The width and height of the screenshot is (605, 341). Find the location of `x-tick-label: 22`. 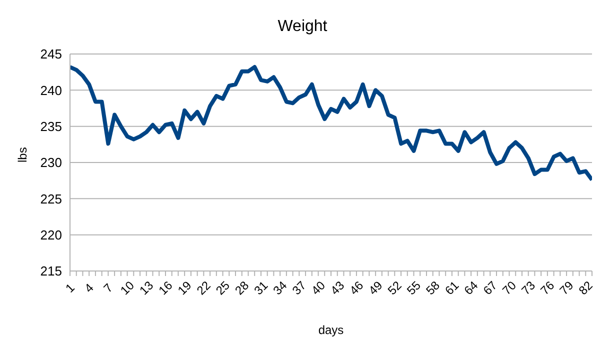

x-tick-label: 22 is located at coordinates (204, 288).